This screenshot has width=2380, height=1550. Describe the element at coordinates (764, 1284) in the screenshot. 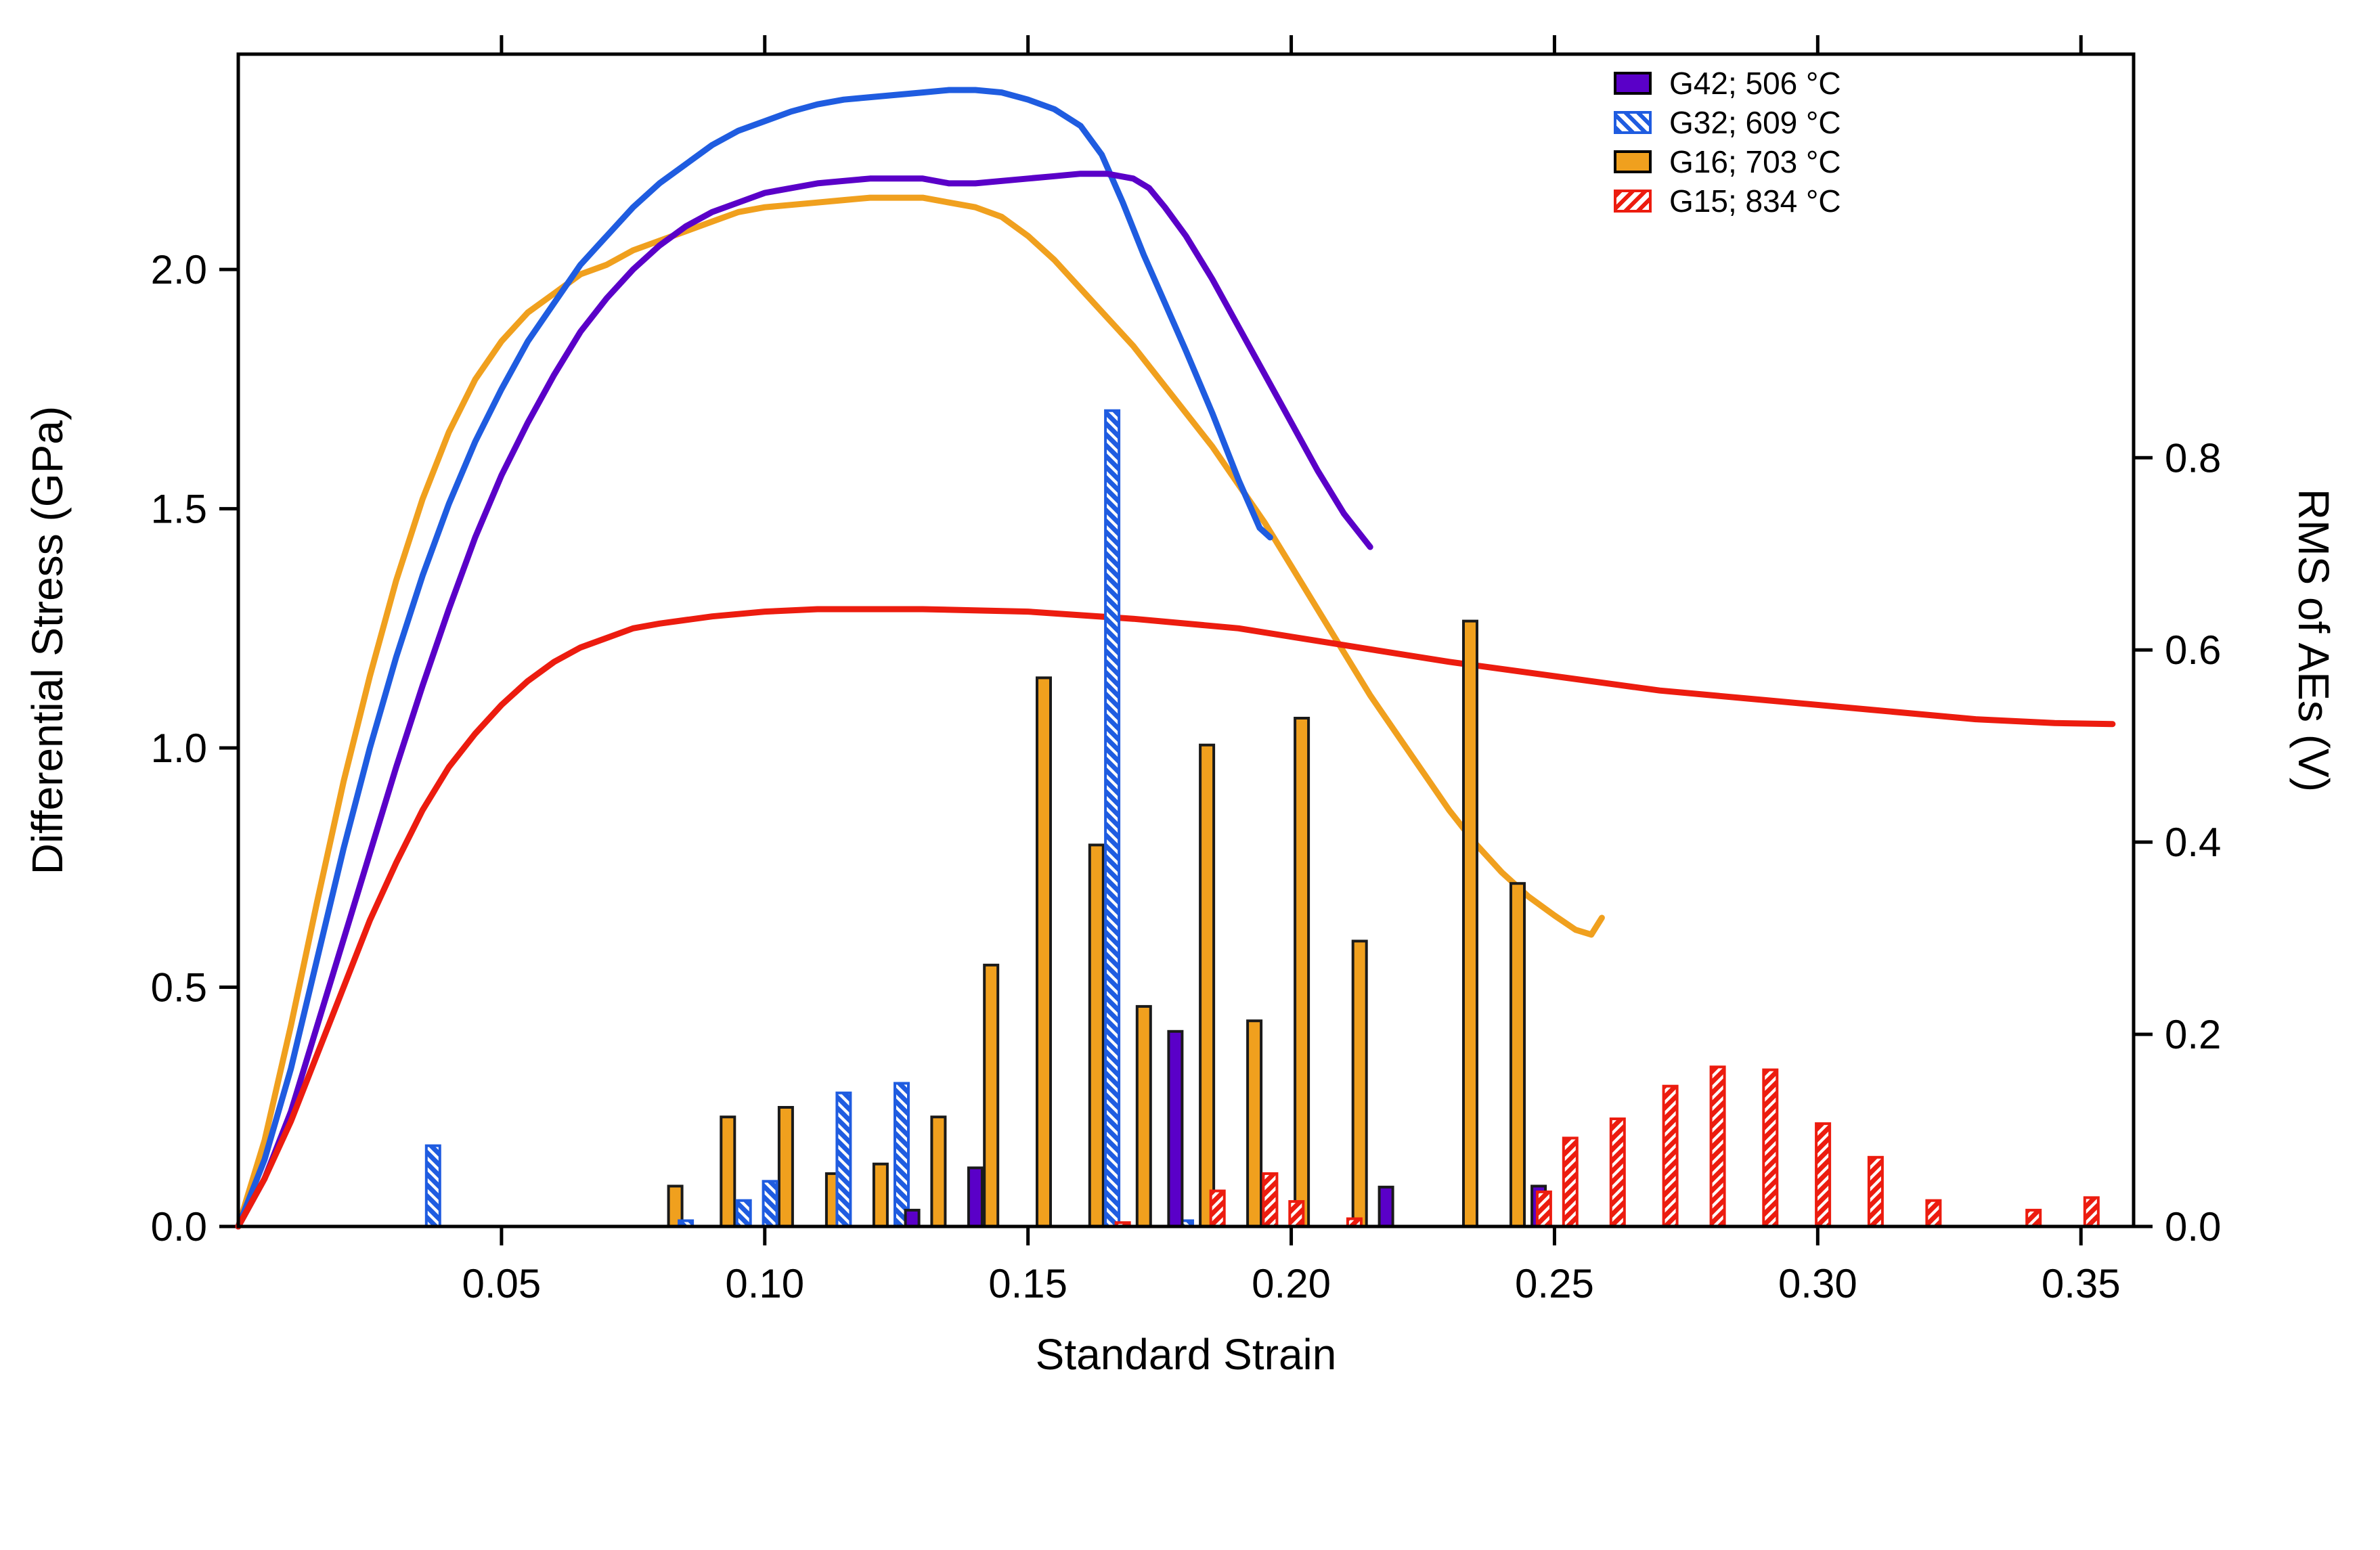

I see `x-tick-label: 0.10` at that location.